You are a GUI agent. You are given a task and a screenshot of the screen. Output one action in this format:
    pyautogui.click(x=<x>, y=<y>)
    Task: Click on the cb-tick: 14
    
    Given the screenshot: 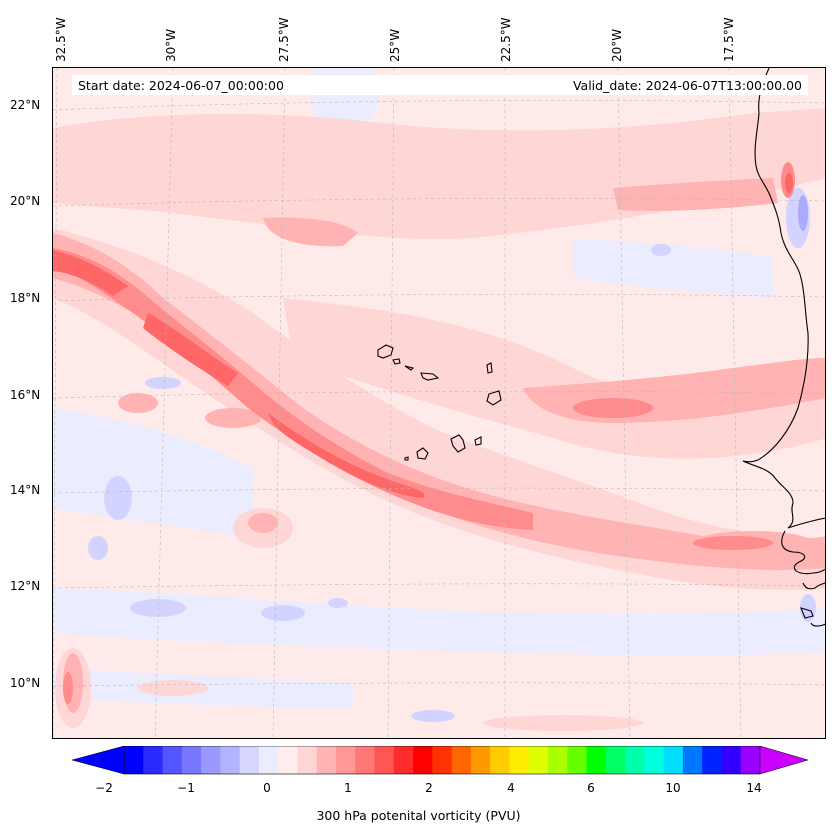 What is the action you would take?
    pyautogui.click(x=754, y=788)
    